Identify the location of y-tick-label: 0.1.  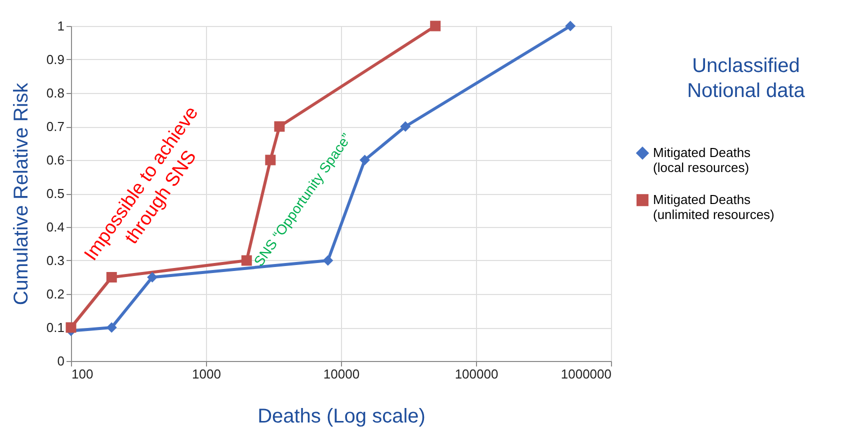
(55, 327).